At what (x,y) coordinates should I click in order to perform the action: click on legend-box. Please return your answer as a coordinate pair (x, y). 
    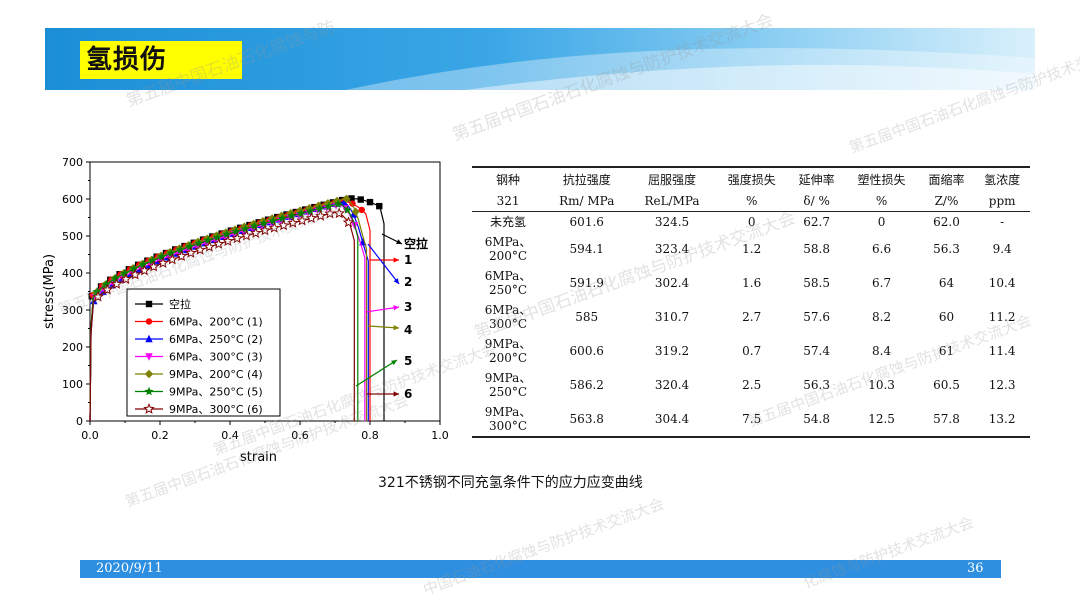
    Looking at the image, I should click on (203, 352).